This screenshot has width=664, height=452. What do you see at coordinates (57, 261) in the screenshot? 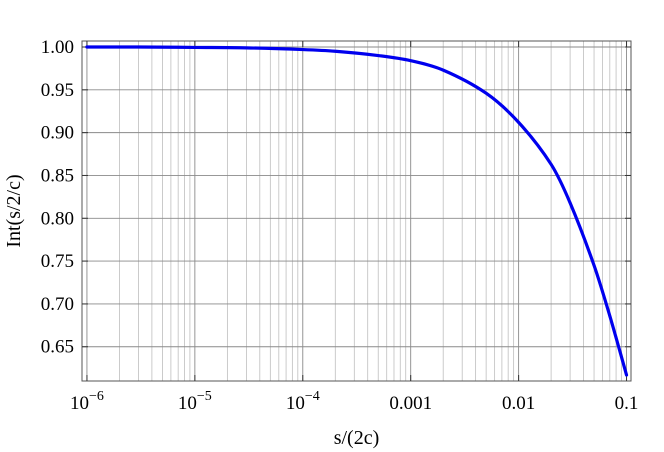
I see `y-tick-label: 0.75` at bounding box center [57, 261].